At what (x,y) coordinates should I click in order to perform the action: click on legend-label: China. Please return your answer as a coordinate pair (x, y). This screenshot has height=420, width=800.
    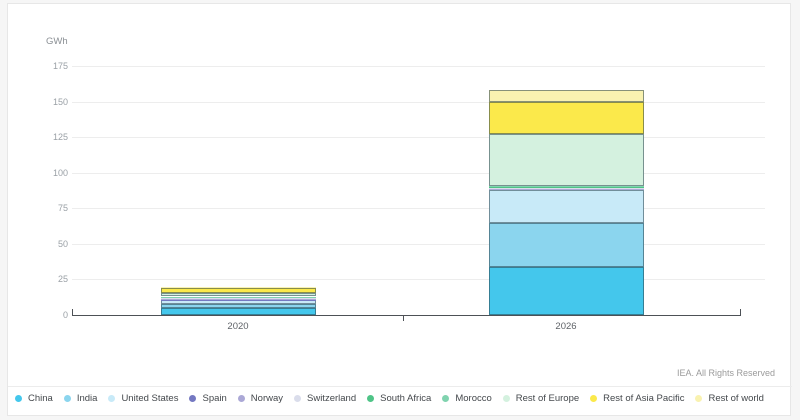
    Looking at the image, I should click on (40, 398).